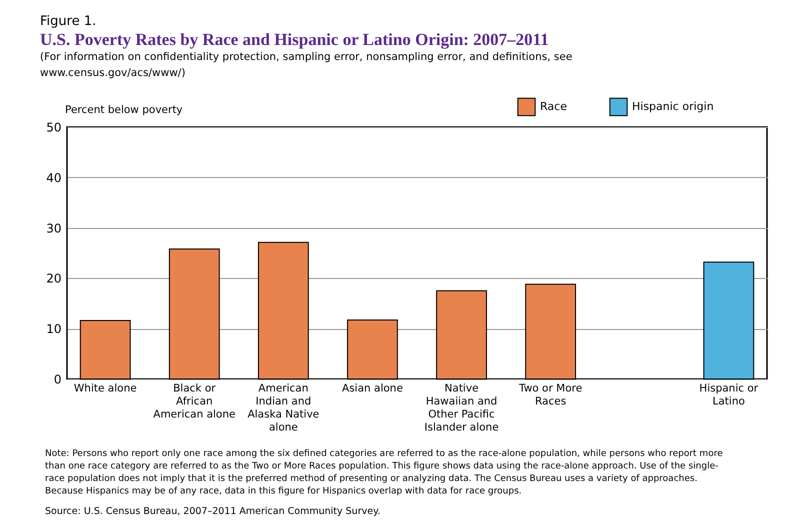 Image resolution: width=785 pixels, height=527 pixels. I want to click on text: Note: Persons who report only one race among the six defined categories are referred to as the race-alone population, while persons who report more than one race category are referred to as the Two or More Races population. This figure shows data using the race-alone approach. Use of the single-race population does not imply that it is the preferred method of presenting or analyzing data. The Census Bureau uses a variety of approaches. Because Hispanics may be of any race, data in this figure for Hispanics overlap with data for race groups., so click(384, 472).